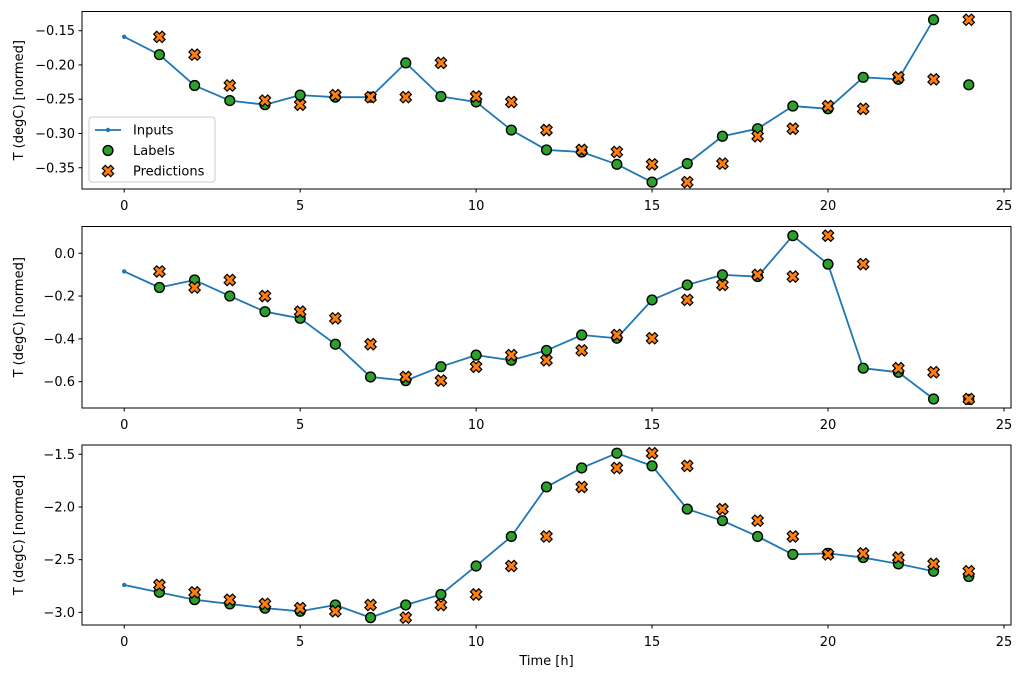 The image size is (1023, 683). I want to click on legend-predictions-x-icon, so click(108, 171).